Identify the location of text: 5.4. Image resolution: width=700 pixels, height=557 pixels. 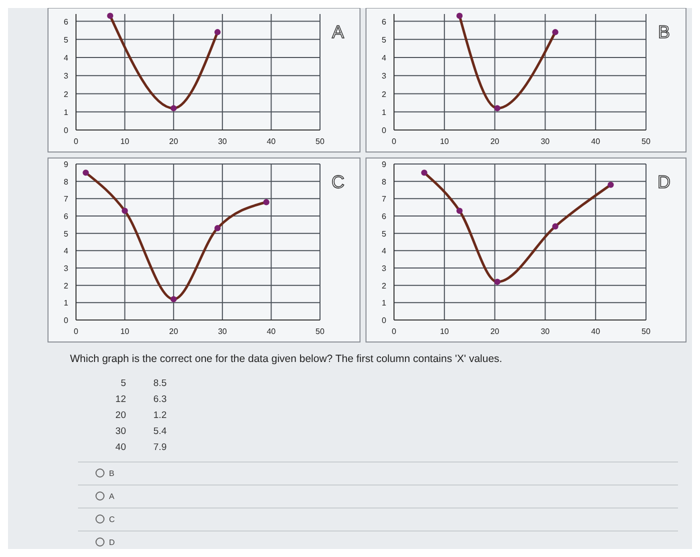
(160, 431).